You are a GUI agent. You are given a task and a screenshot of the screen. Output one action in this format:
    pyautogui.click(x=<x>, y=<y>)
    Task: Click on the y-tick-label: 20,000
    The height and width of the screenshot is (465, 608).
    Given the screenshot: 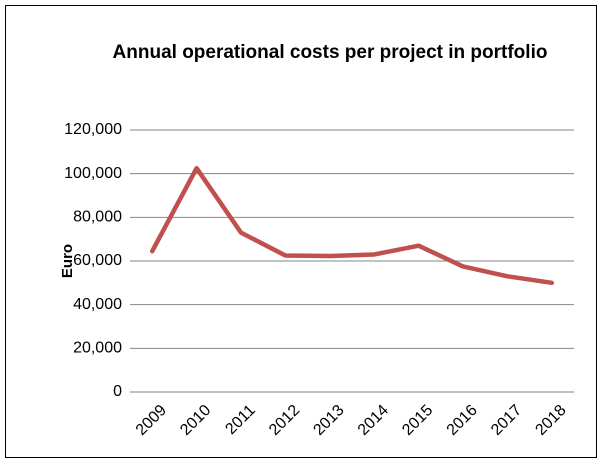 What is the action you would take?
    pyautogui.click(x=97, y=348)
    